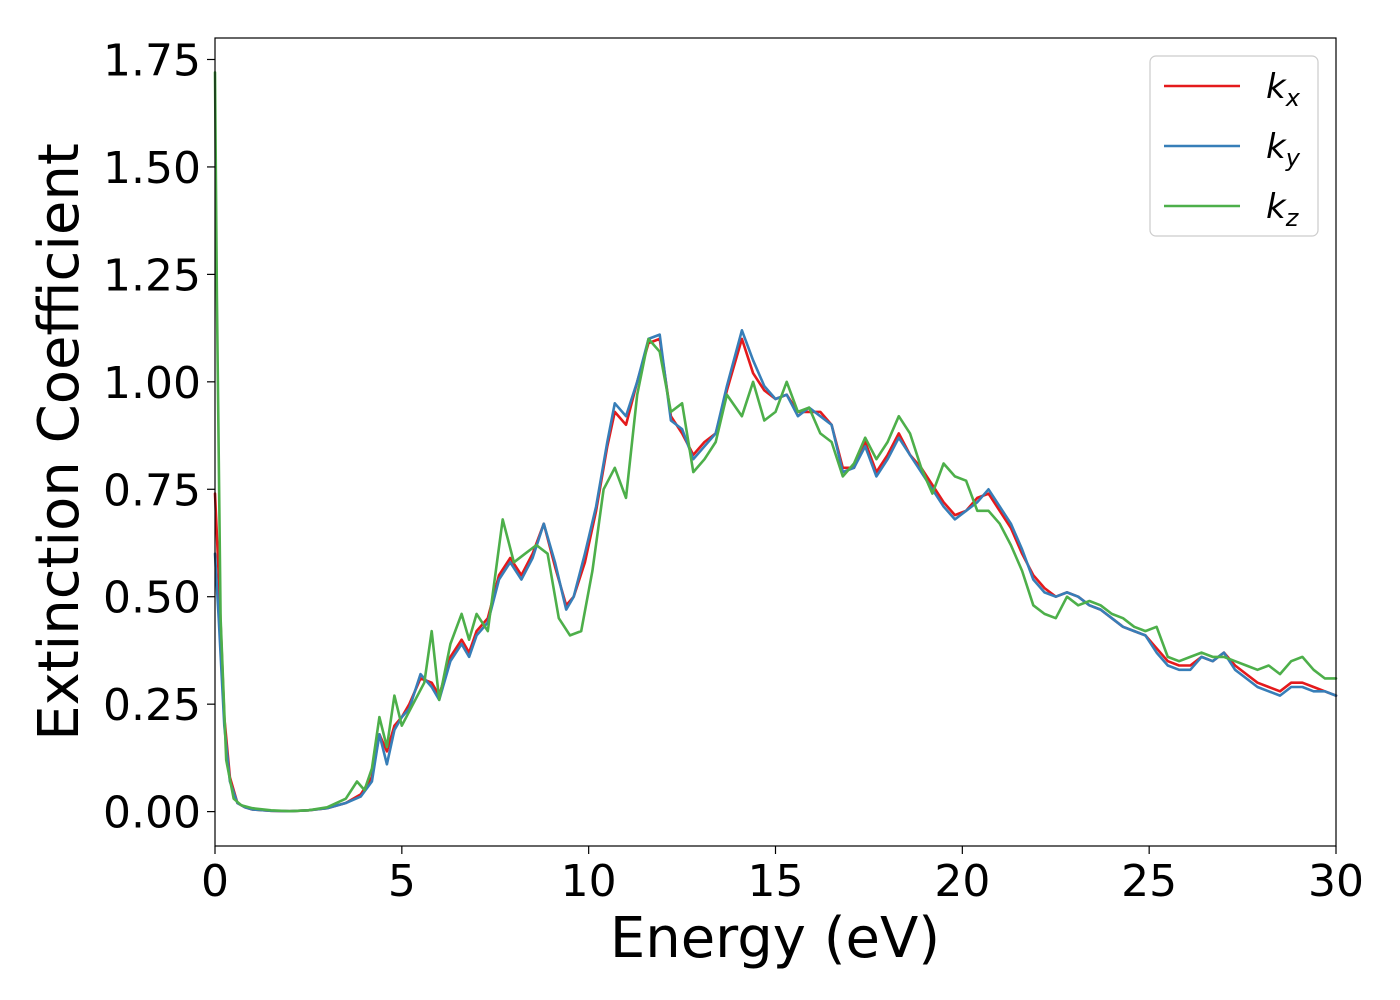 Image resolution: width=1400 pixels, height=1000 pixels. I want to click on y-tick-label: 0.75, so click(152, 490).